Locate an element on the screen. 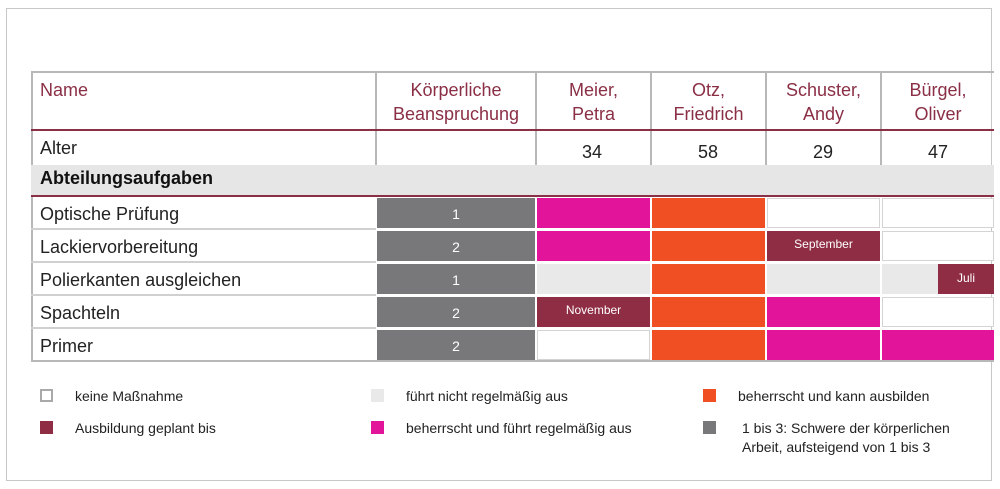 The width and height of the screenshot is (1000, 489). task-label-polierkanten: Polierkanten ausgleichen is located at coordinates (141, 280).